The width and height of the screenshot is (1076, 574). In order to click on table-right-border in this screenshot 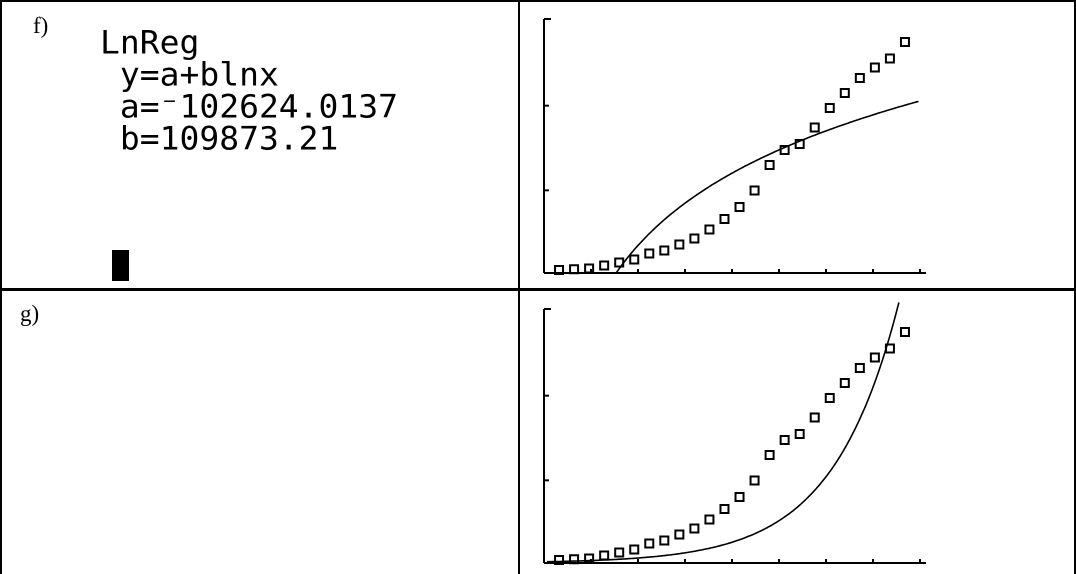, I will do `click(1075, 287)`.